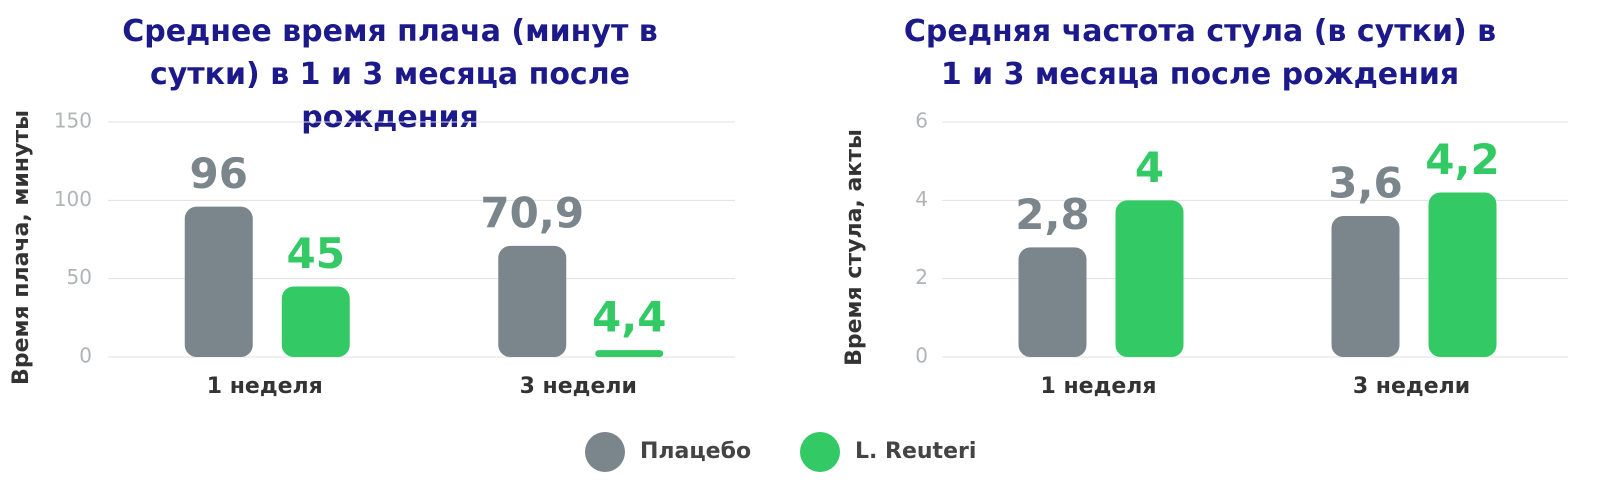 The image size is (1600, 484). What do you see at coordinates (1052, 214) in the screenshot?
I see `value-label: 2,8` at bounding box center [1052, 214].